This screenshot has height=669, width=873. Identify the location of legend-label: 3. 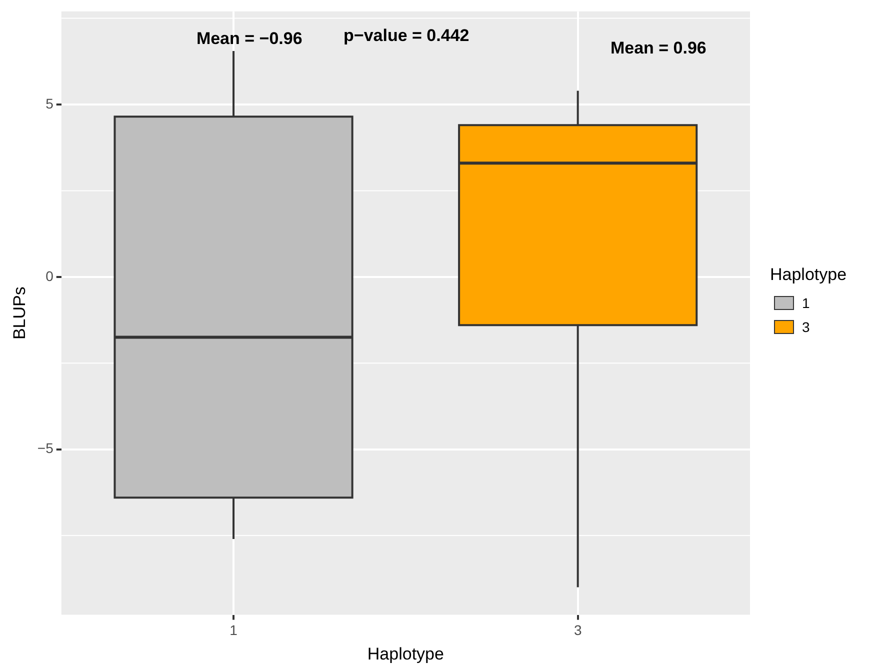
(806, 327).